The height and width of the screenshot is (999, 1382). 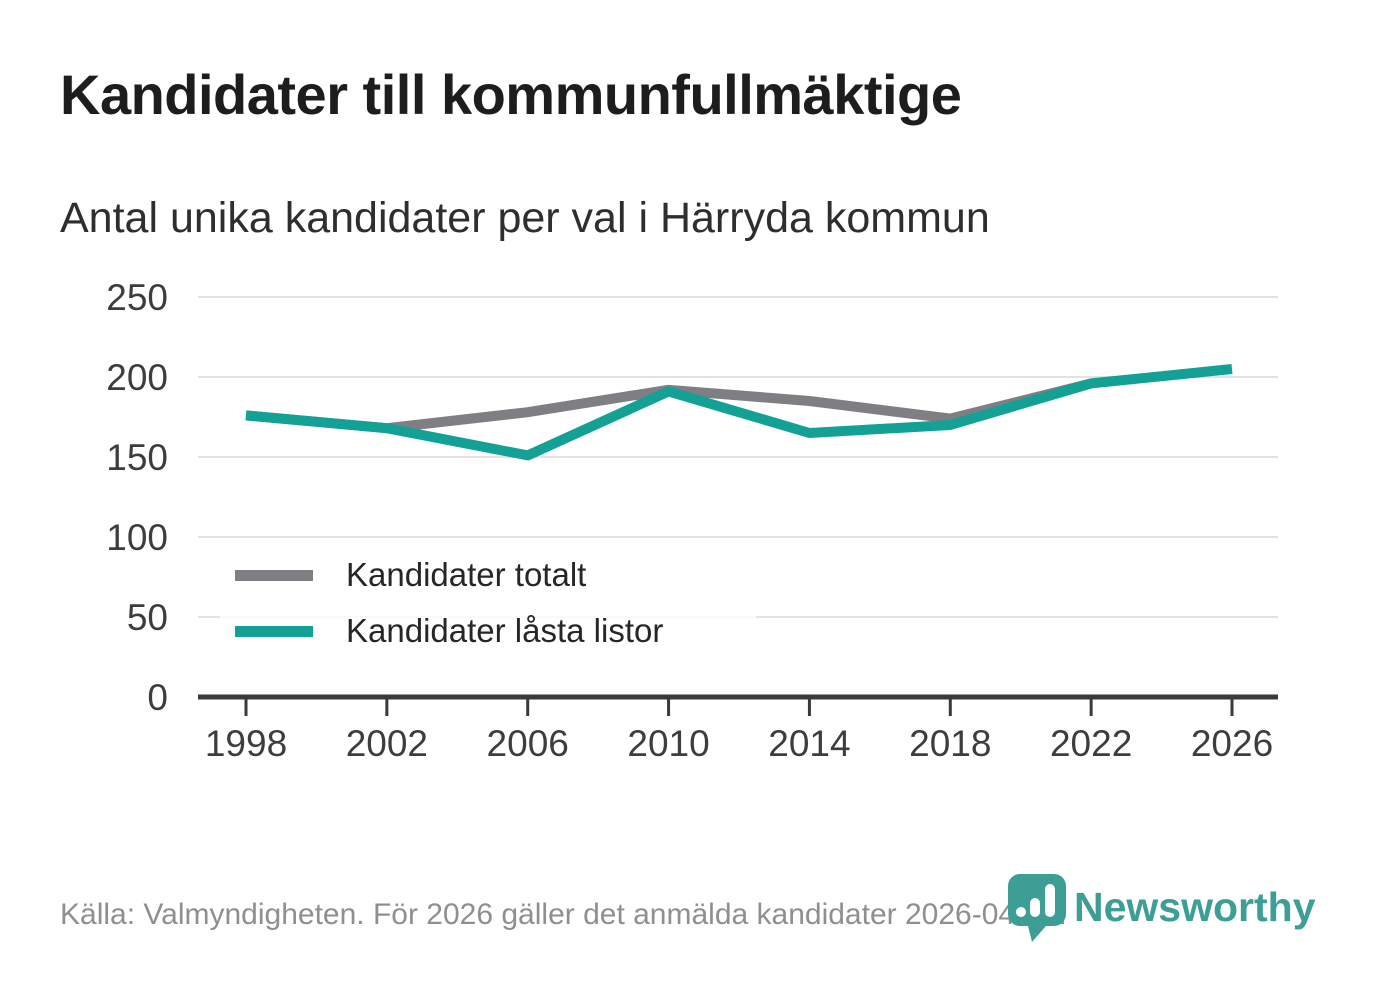 I want to click on legend-swatch-lasta-listor, so click(x=274, y=631).